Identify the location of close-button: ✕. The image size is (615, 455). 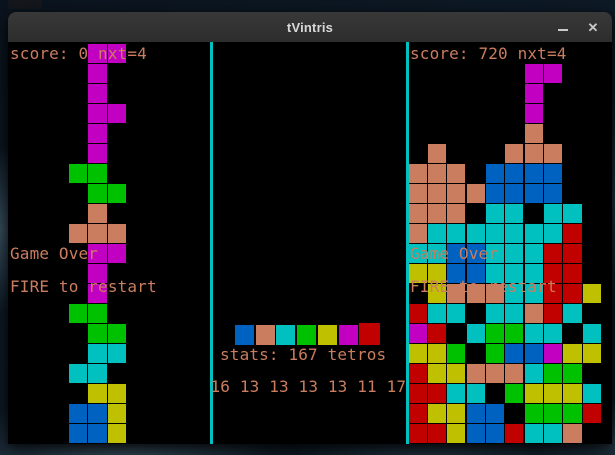
(593, 27).